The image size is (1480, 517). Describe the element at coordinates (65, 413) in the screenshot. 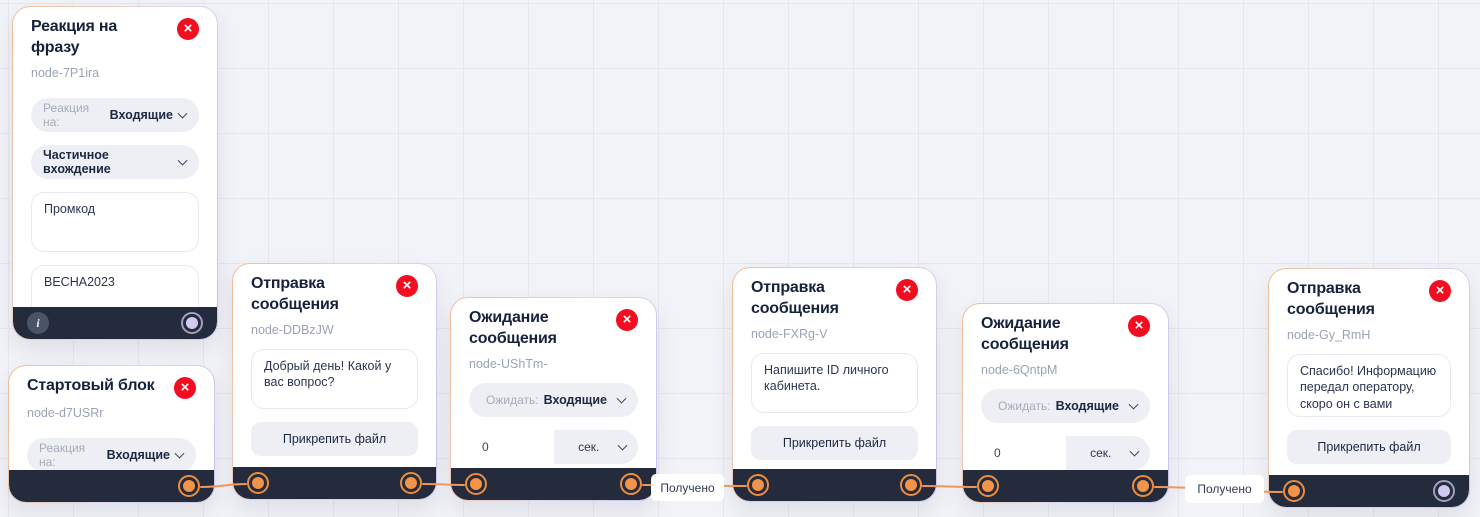

I see `node-id: node-d7USRr` at that location.